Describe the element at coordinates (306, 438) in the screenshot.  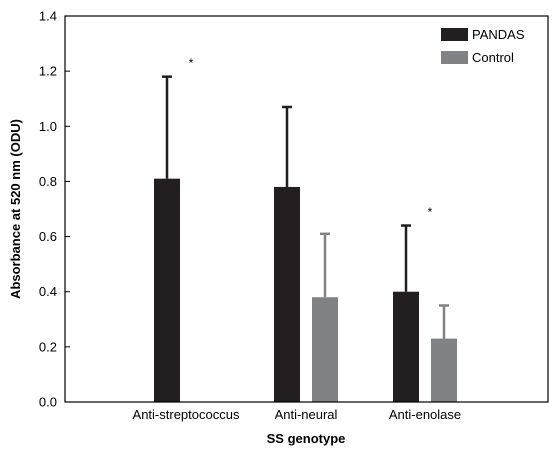
I see `x-axis-title: SS genotype` at that location.